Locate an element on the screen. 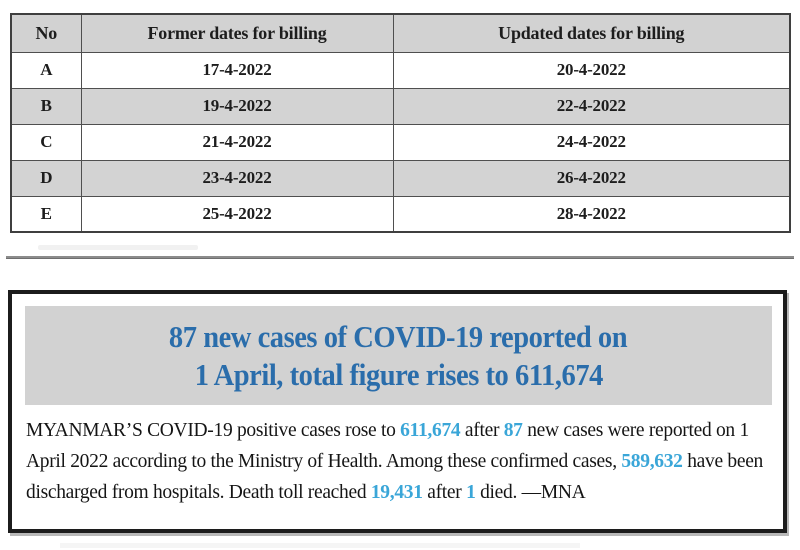 The image size is (800, 550). column-header-former-dates: Former dates for billing is located at coordinates (237, 33).